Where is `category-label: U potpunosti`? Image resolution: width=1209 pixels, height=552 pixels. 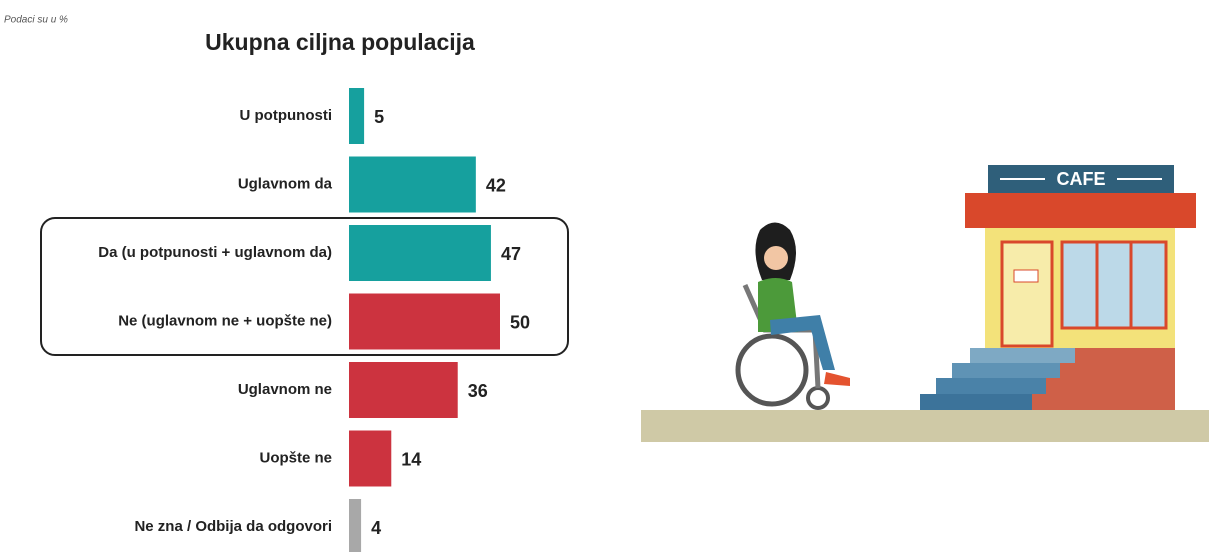 category-label: U potpunosti is located at coordinates (286, 115).